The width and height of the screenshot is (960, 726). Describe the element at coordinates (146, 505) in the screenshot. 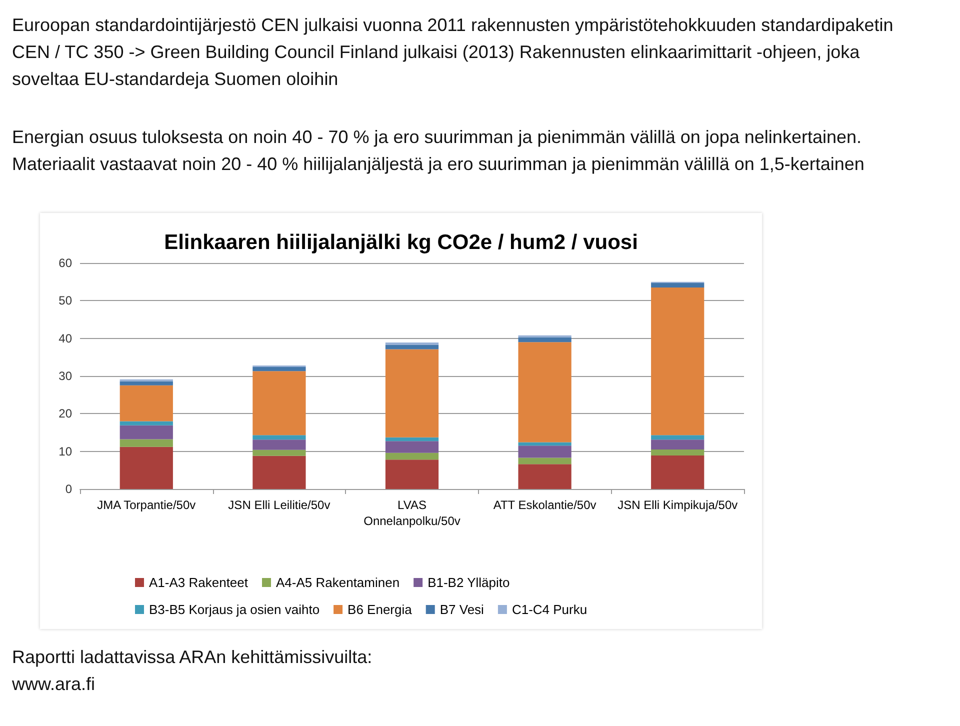

I see `x-tick-label: JMA Torpantie/50v` at that location.